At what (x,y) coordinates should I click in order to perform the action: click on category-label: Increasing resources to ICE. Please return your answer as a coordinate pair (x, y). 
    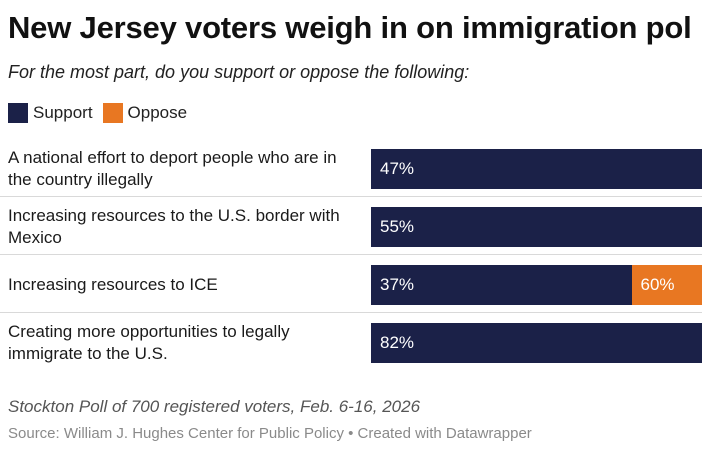
    Looking at the image, I should click on (113, 284).